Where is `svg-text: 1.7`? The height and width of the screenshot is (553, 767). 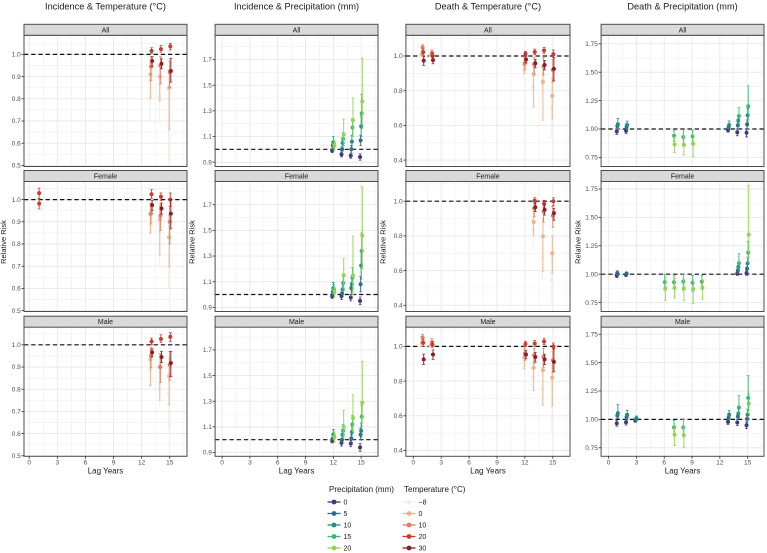 svg-text: 1.7 is located at coordinates (207, 205).